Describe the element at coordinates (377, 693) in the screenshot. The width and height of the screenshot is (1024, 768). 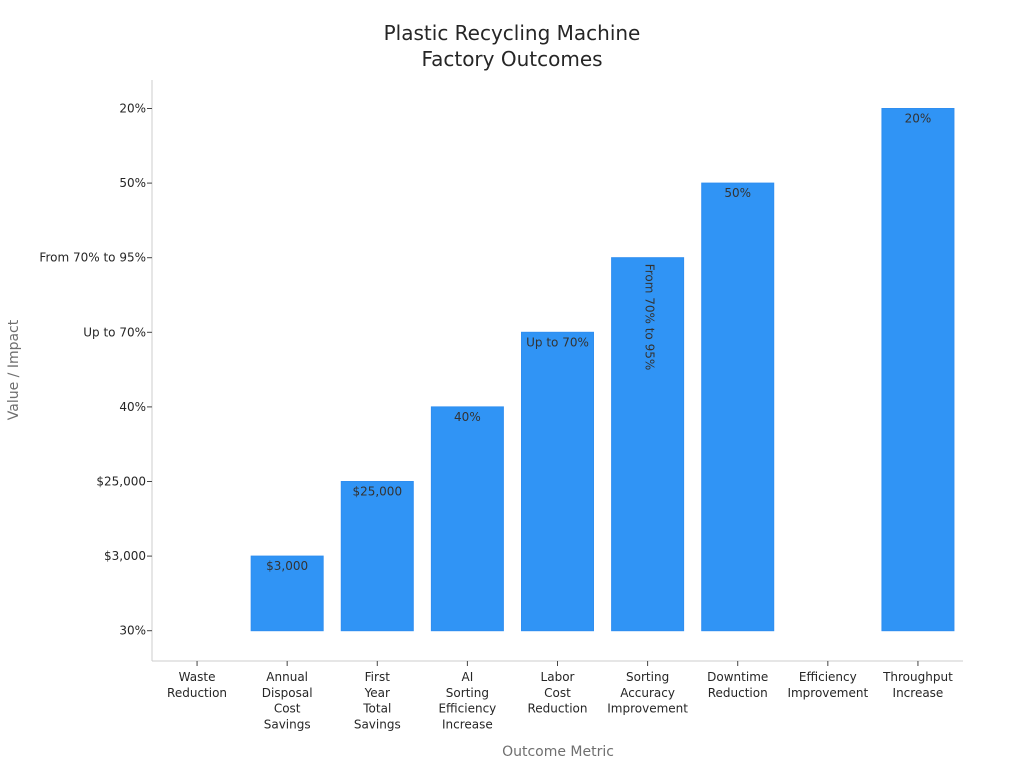
I see `x-tick-label-line: Year` at that location.